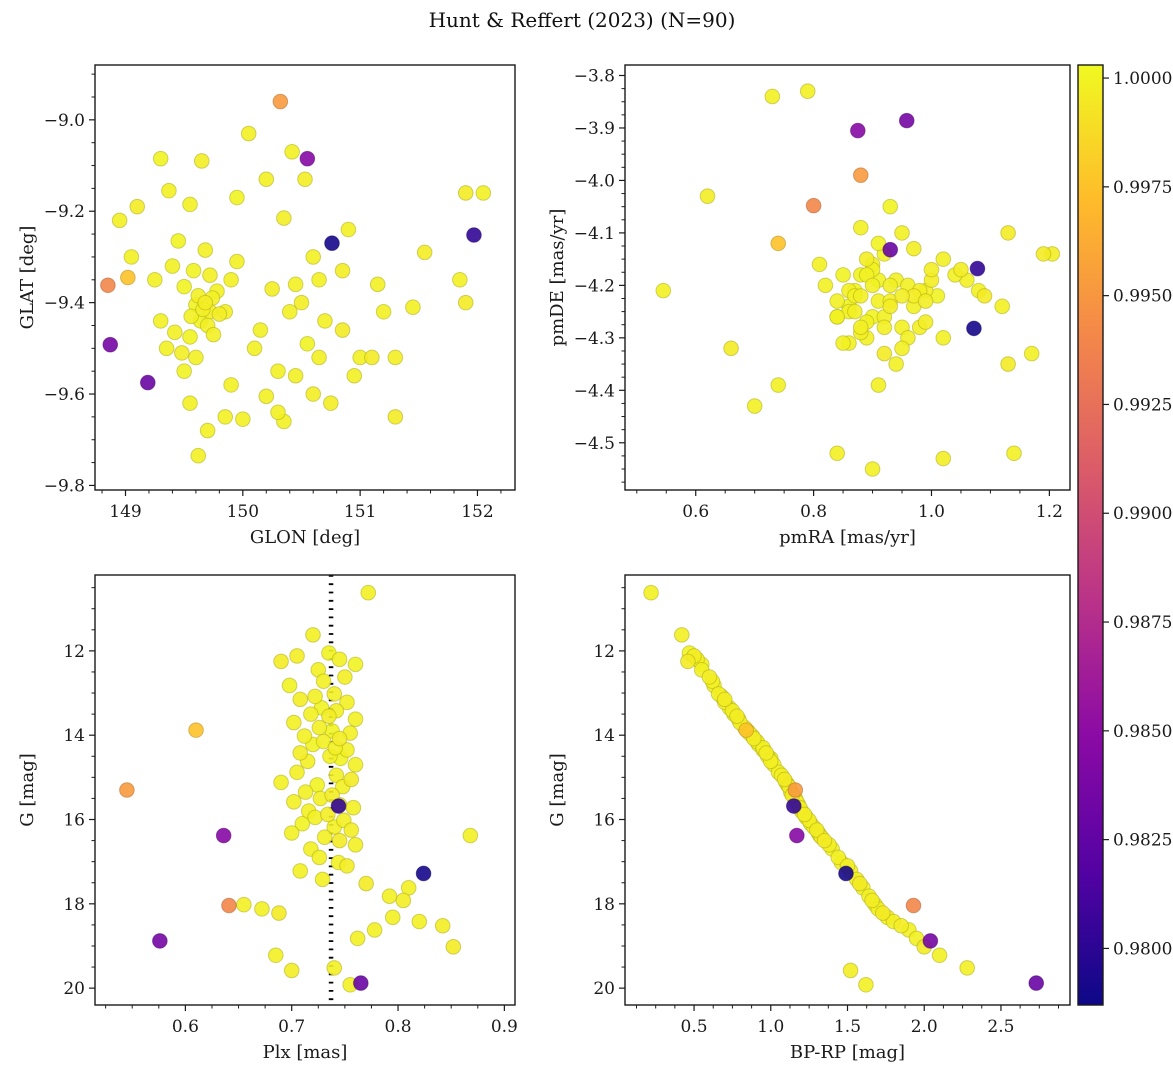 Image resolution: width=1173 pixels, height=1068 pixels. What do you see at coordinates (594, 129) in the screenshot?
I see `y-tick-label: −3.9` at bounding box center [594, 129].